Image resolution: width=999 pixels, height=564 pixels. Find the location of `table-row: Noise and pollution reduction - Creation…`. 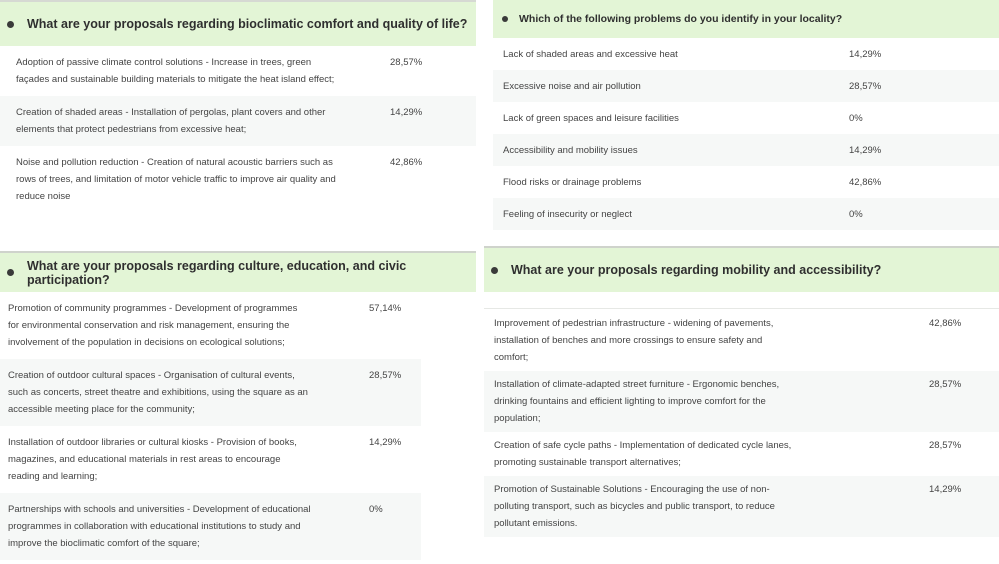

table-row: Noise and pollution reduction - Creation… is located at coordinates (238, 179).